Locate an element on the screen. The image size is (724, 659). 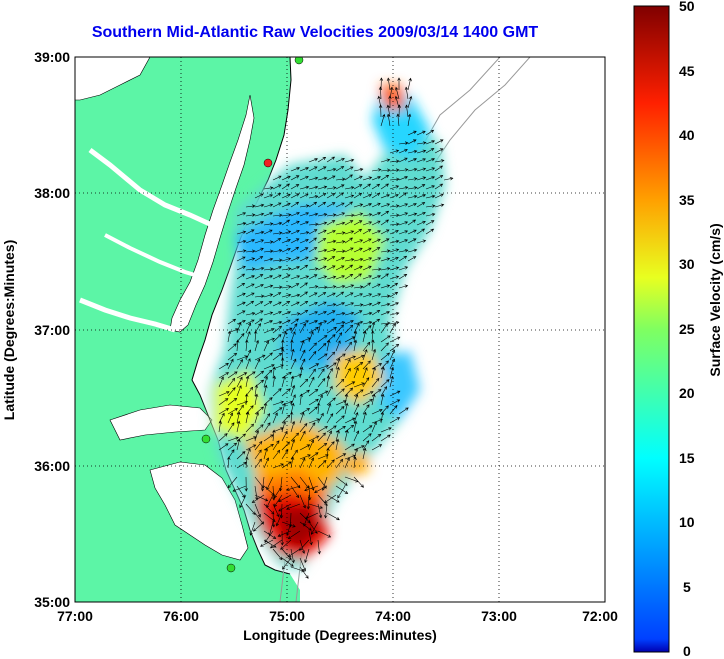
colorbar-label: Surface Velocity (cm/s) is located at coordinates (715, 299).